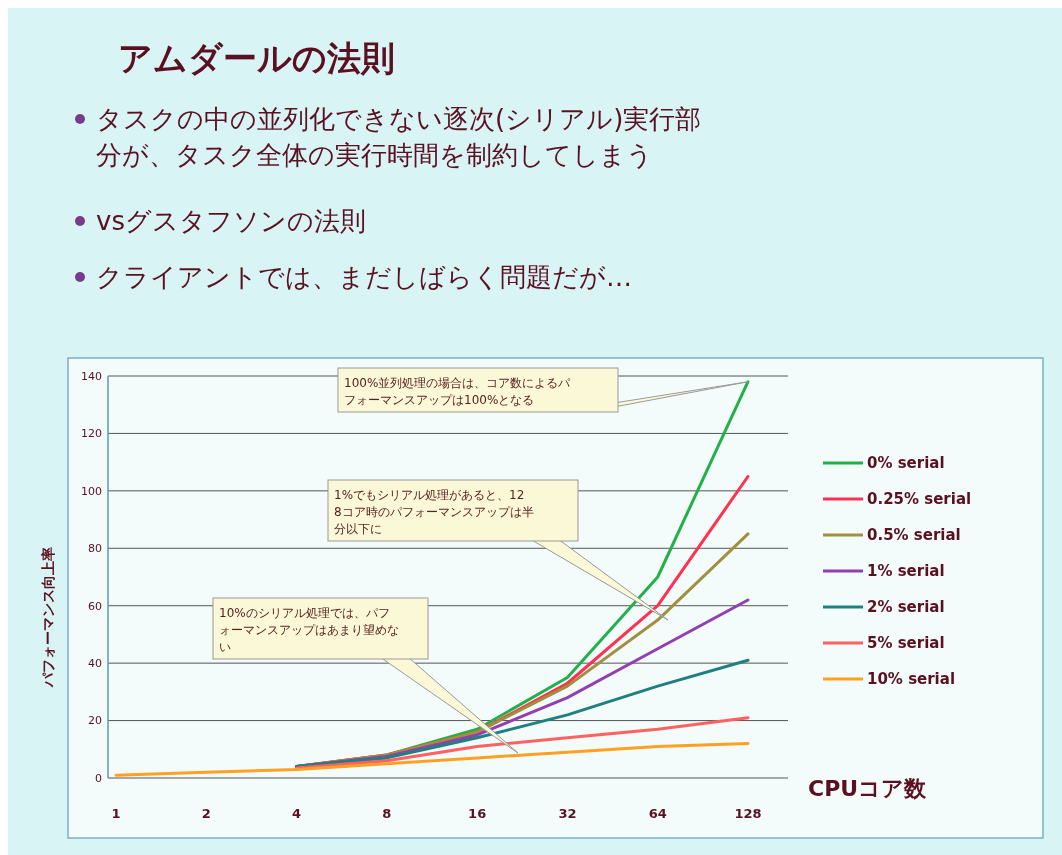 The width and height of the screenshot is (1062, 855). I want to click on legend-label: 1% serial, so click(906, 571).